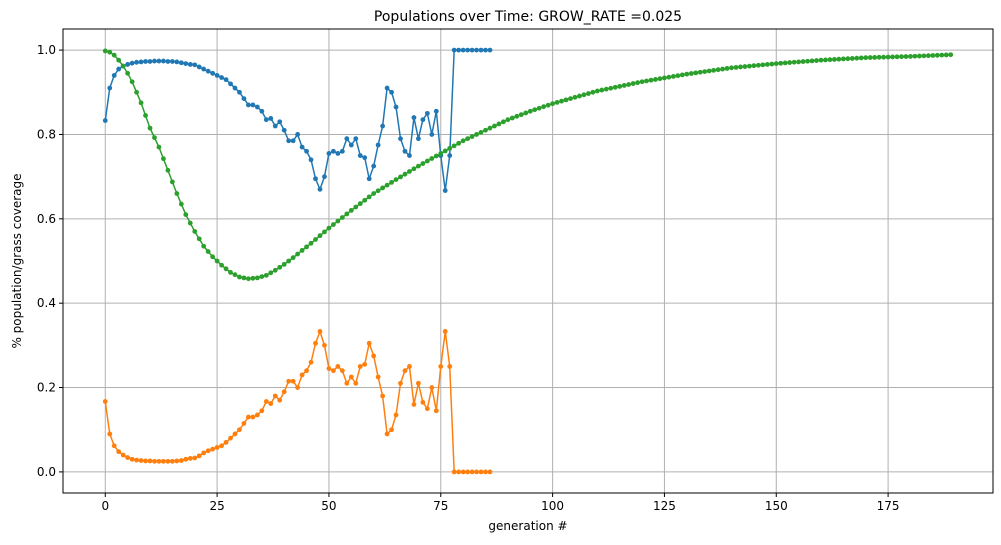 The image size is (1001, 545). Describe the element at coordinates (664, 506) in the screenshot. I see `x-tick-label: 125` at that location.